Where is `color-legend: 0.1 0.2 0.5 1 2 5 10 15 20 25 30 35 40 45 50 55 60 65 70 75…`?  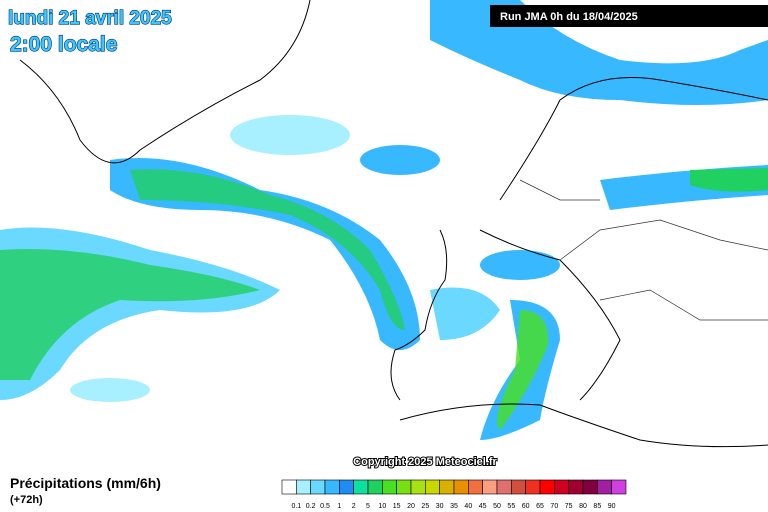 color-legend: 0.1 0.2 0.5 1 2 5 10 15 20 25 30 35 40 45 50 55 60 65 70 75… is located at coordinates (454, 494).